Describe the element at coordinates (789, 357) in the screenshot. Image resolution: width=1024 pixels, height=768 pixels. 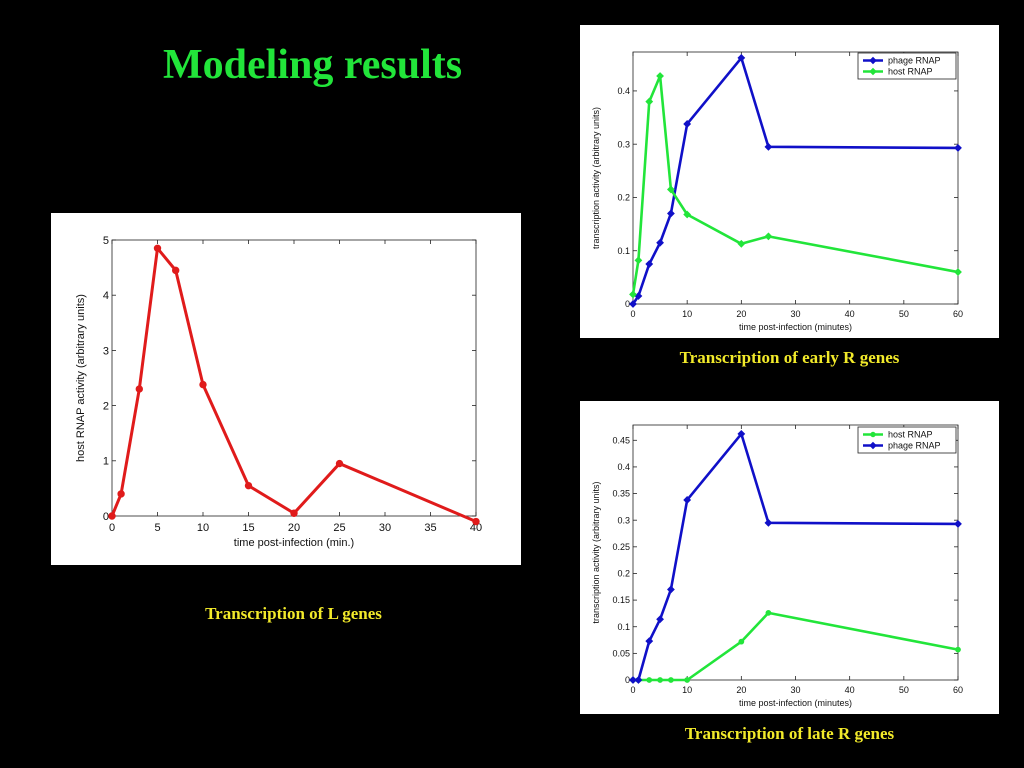
I see `early-r-genes-caption: Transcription of early R genes` at that location.